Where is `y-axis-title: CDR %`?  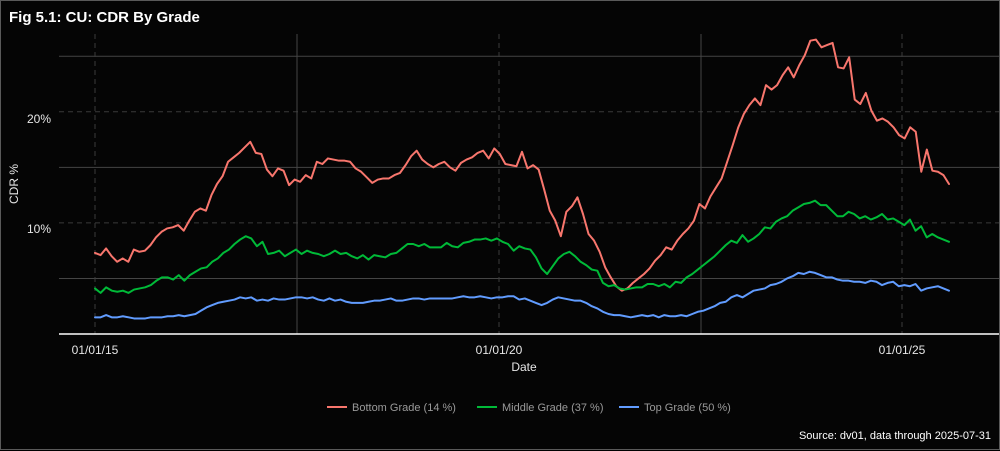
y-axis-title: CDR % is located at coordinates (14, 184).